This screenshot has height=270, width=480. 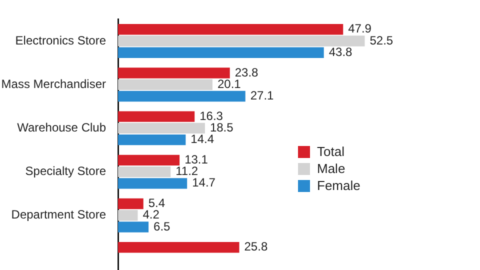 What do you see at coordinates (202, 139) in the screenshot?
I see `data-label: 14.4` at bounding box center [202, 139].